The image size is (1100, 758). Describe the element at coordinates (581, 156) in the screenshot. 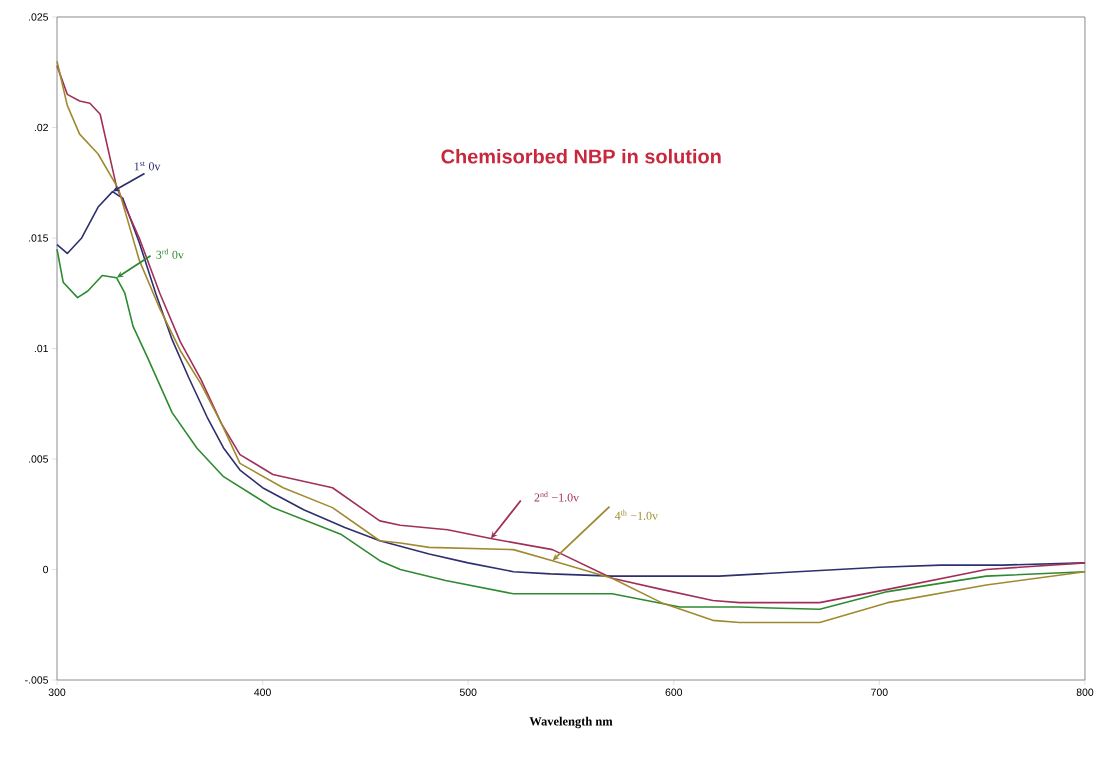

I see `text: Chemisorbed NBP in solution` at that location.